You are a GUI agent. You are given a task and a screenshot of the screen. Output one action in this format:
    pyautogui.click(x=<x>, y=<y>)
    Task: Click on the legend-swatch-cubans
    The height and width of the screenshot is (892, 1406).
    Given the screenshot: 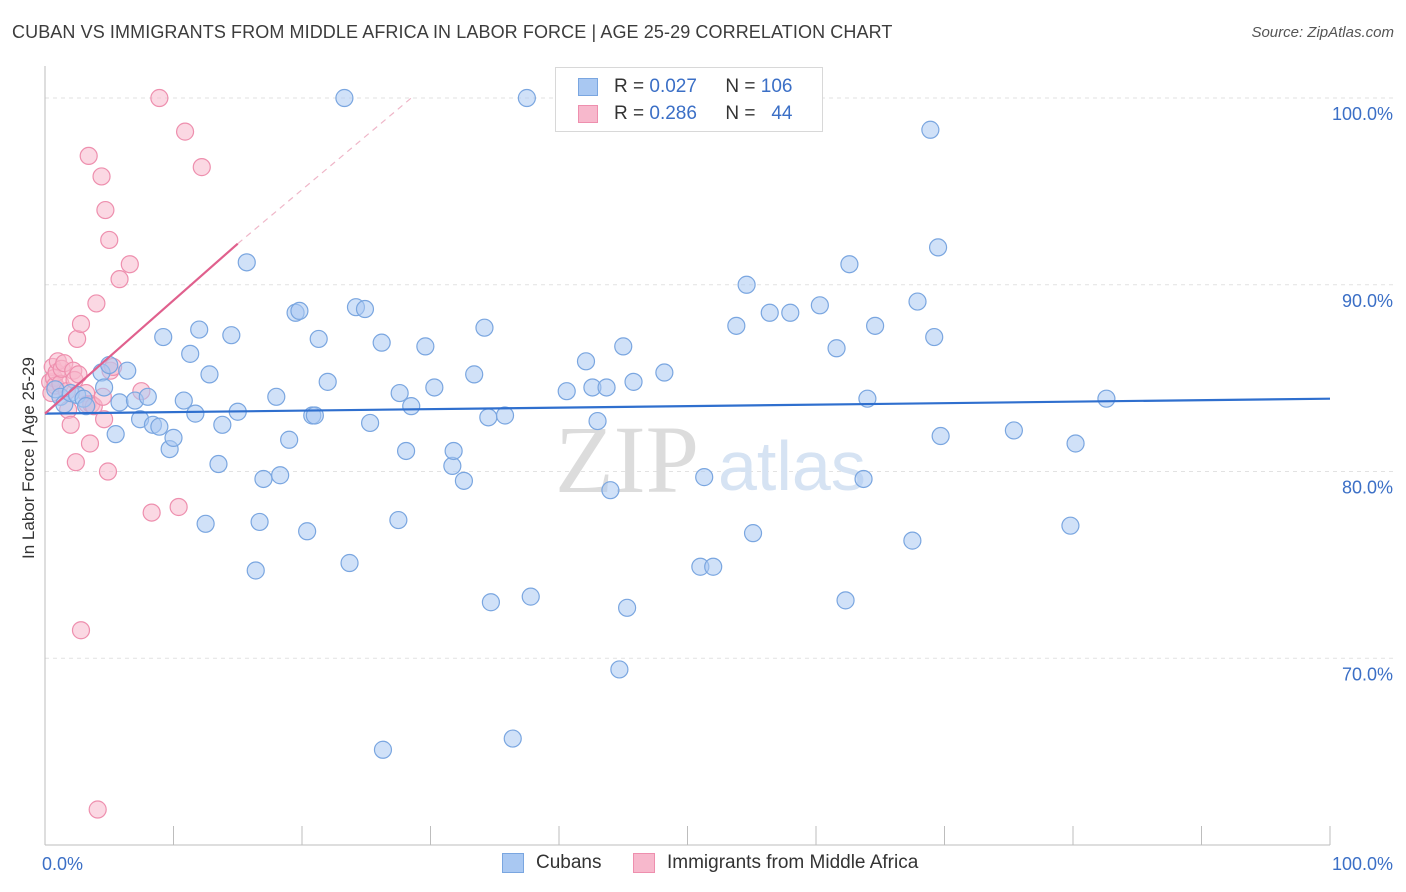 What is the action you would take?
    pyautogui.click(x=588, y=87)
    